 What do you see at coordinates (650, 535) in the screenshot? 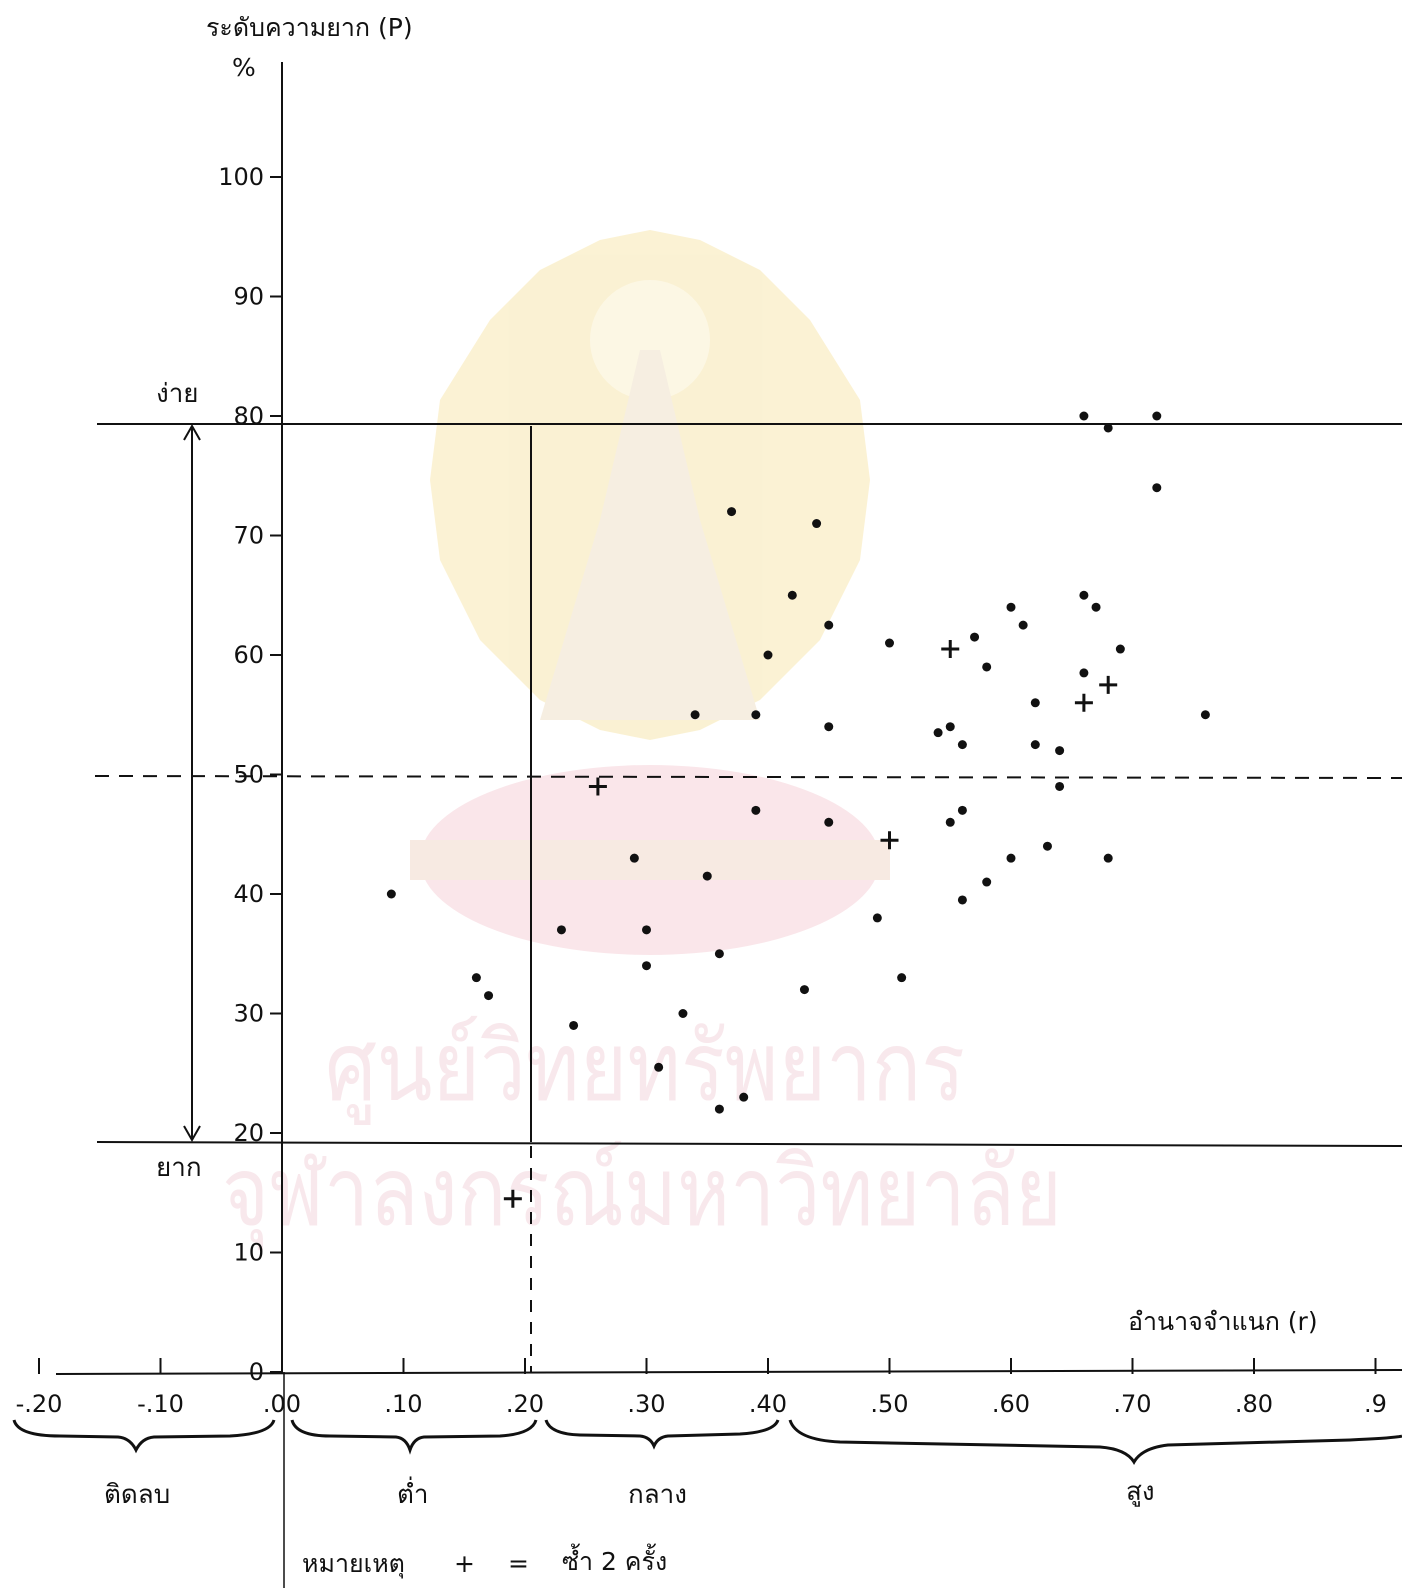
I see `seal-spire` at bounding box center [650, 535].